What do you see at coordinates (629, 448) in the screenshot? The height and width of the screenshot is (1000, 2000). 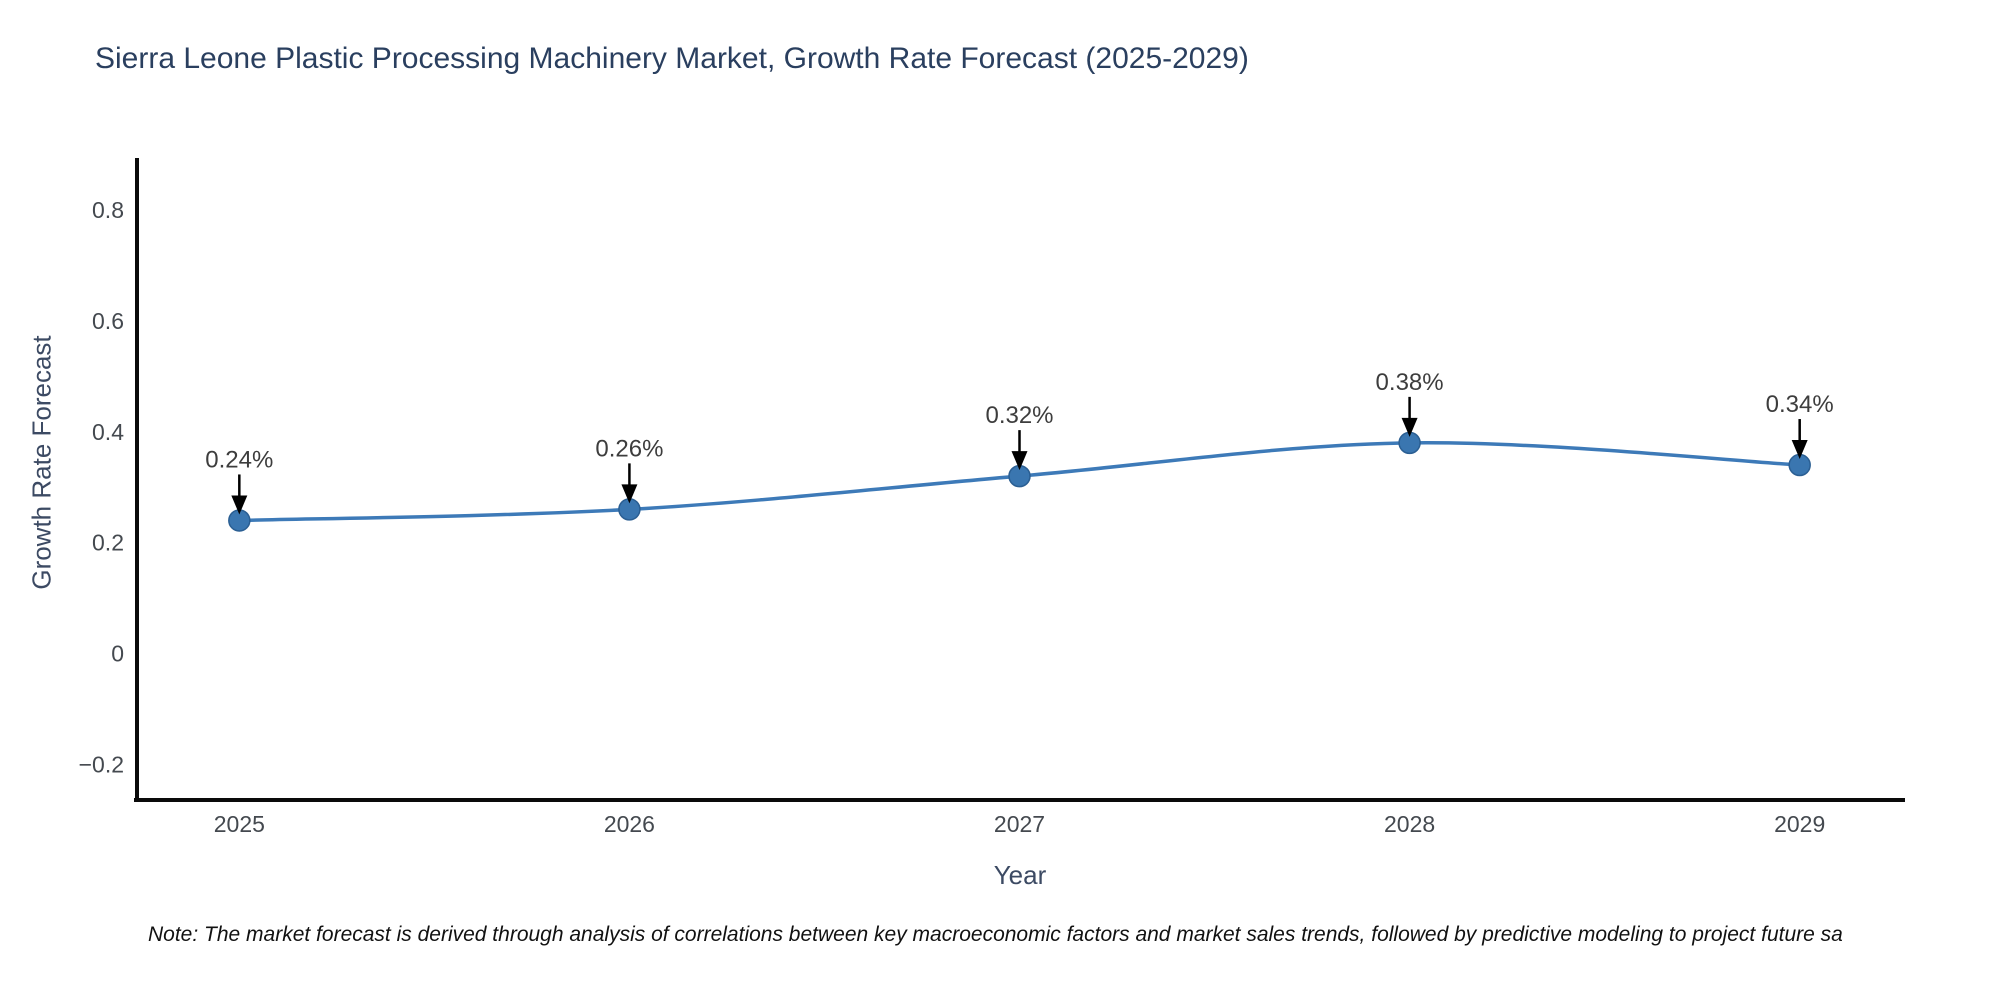 I see `point-annotation-label: 0.26%` at bounding box center [629, 448].